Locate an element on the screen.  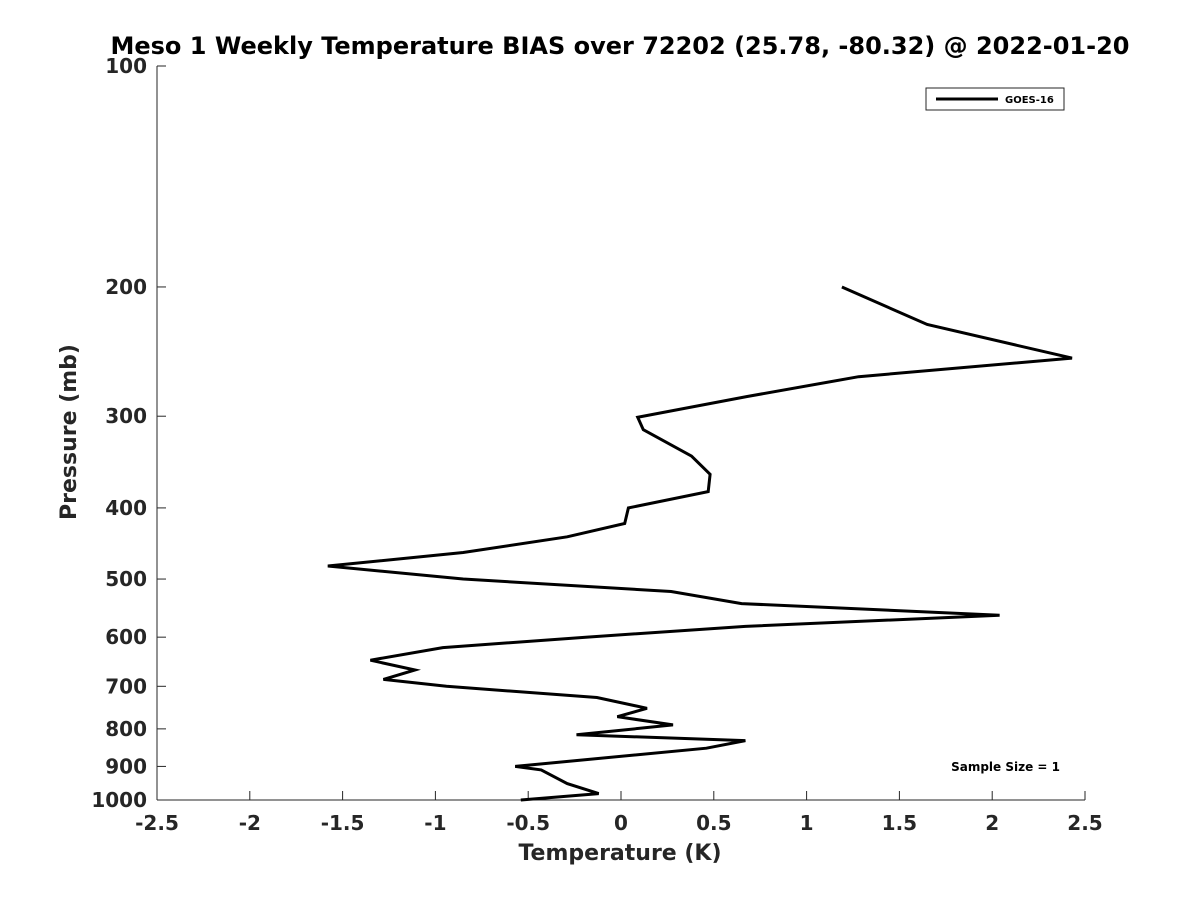
x-tick-label: 1 is located at coordinates (807, 823).